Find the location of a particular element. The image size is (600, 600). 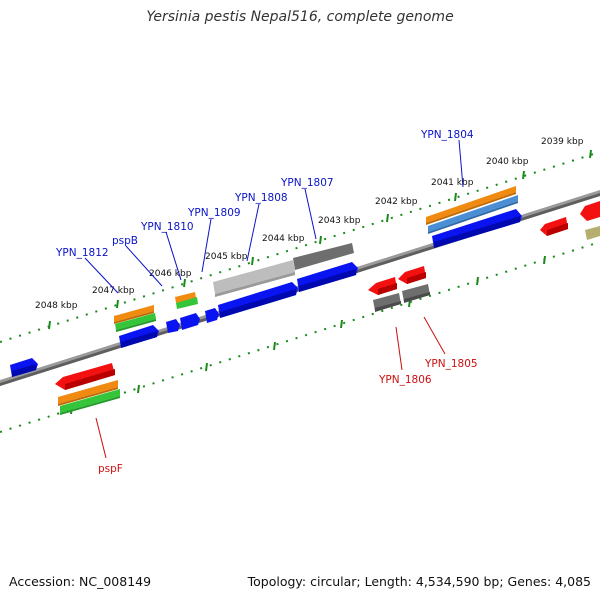

ruler-label: 2047 kbp is located at coordinates (113, 291).